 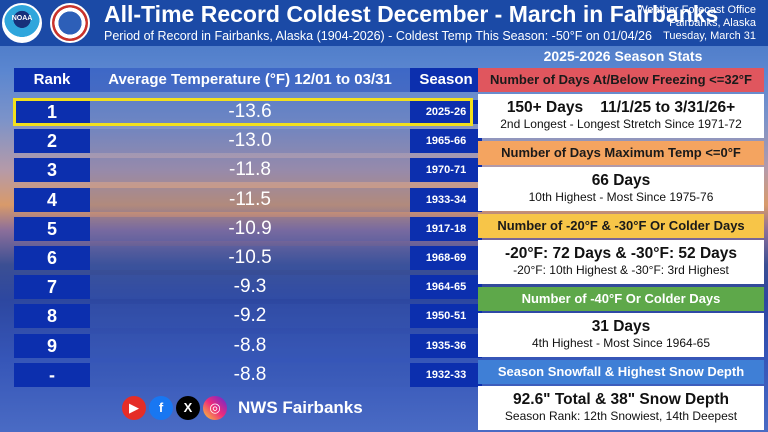 I want to click on column-header-rank: Rank, so click(x=52, y=80).